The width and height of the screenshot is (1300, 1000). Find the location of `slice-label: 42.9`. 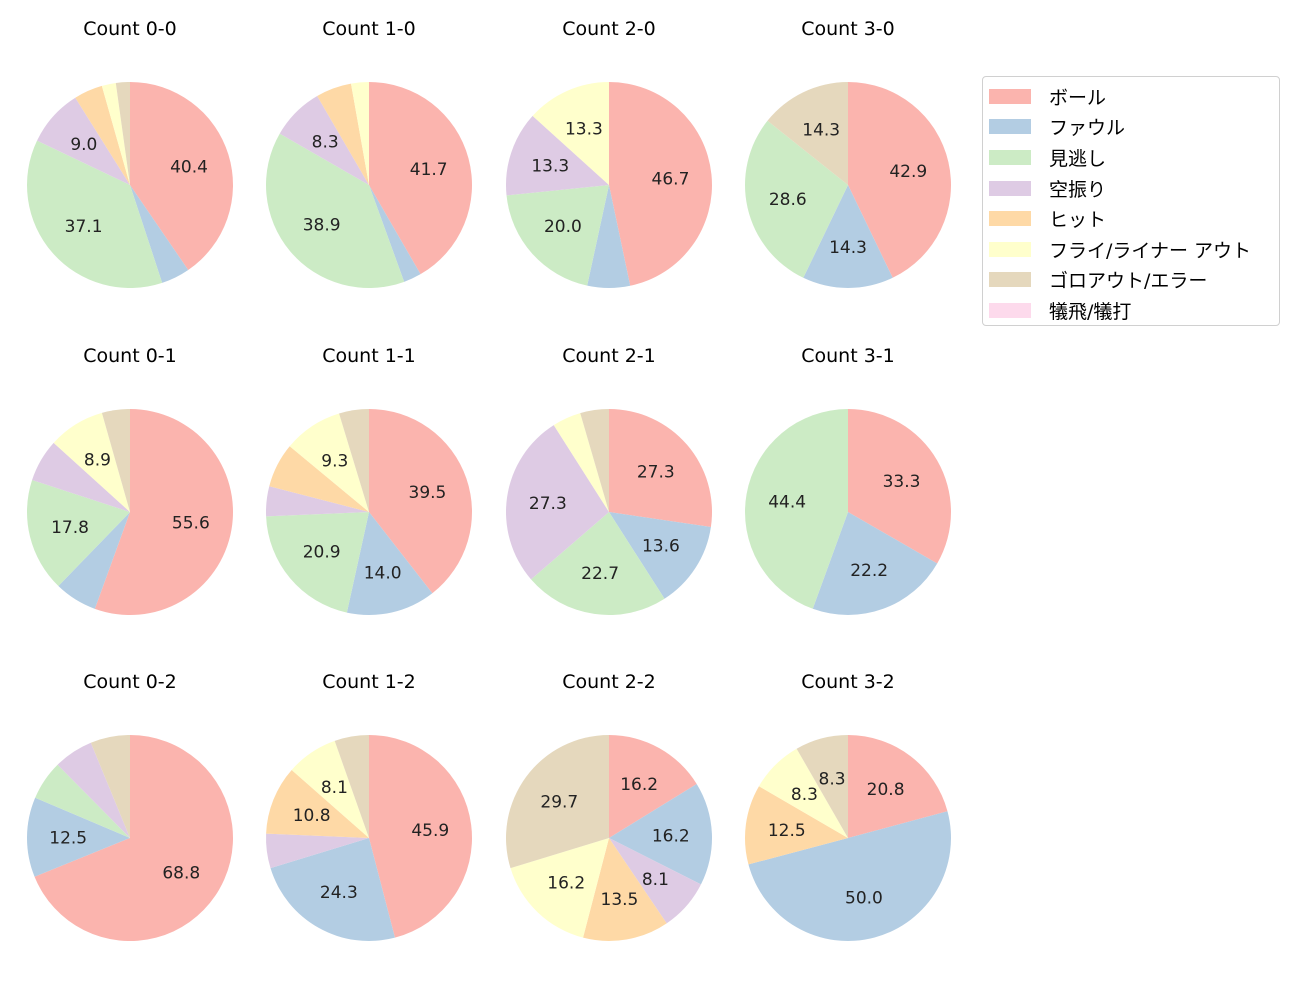

slice-label: 42.9 is located at coordinates (908, 172).